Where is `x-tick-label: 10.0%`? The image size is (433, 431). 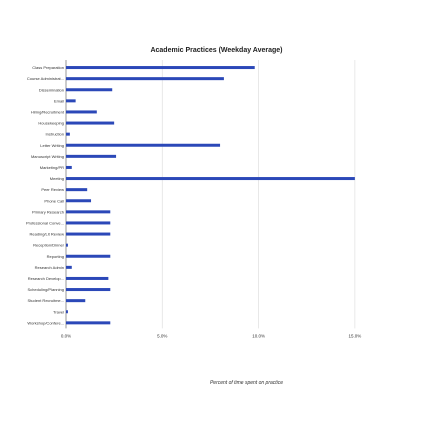
x-tick-label: 10.0% is located at coordinates (258, 335).